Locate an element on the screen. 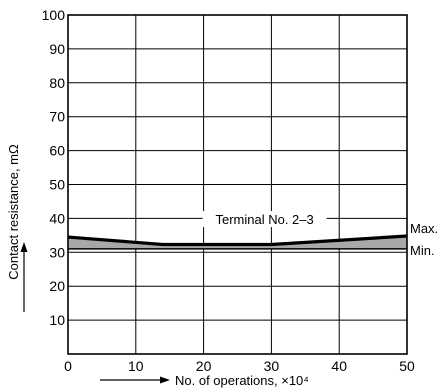 This screenshot has width=445, height=390. y-tick-label-80: 80 is located at coordinates (57, 83).